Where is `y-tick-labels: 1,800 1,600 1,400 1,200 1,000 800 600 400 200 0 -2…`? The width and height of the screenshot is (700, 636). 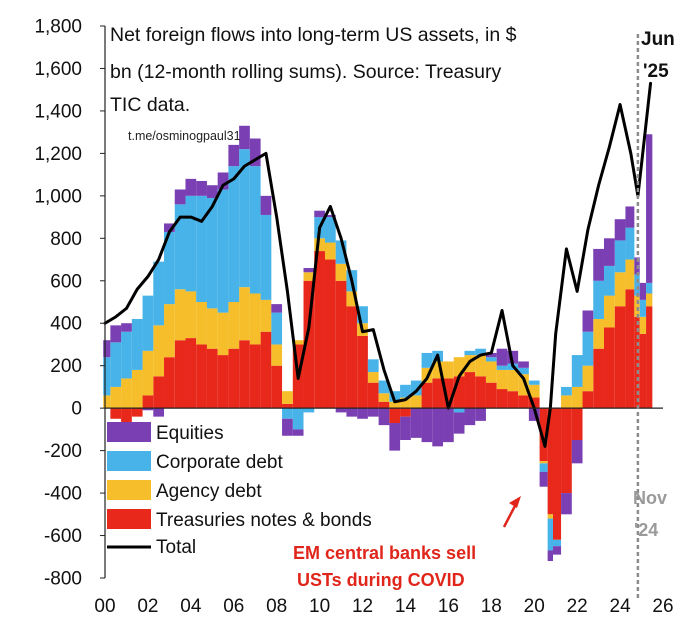
y-tick-labels: 1,800 1,600 1,400 1,200 1,000 800 600 400 200 0 -2… is located at coordinates (58, 303).